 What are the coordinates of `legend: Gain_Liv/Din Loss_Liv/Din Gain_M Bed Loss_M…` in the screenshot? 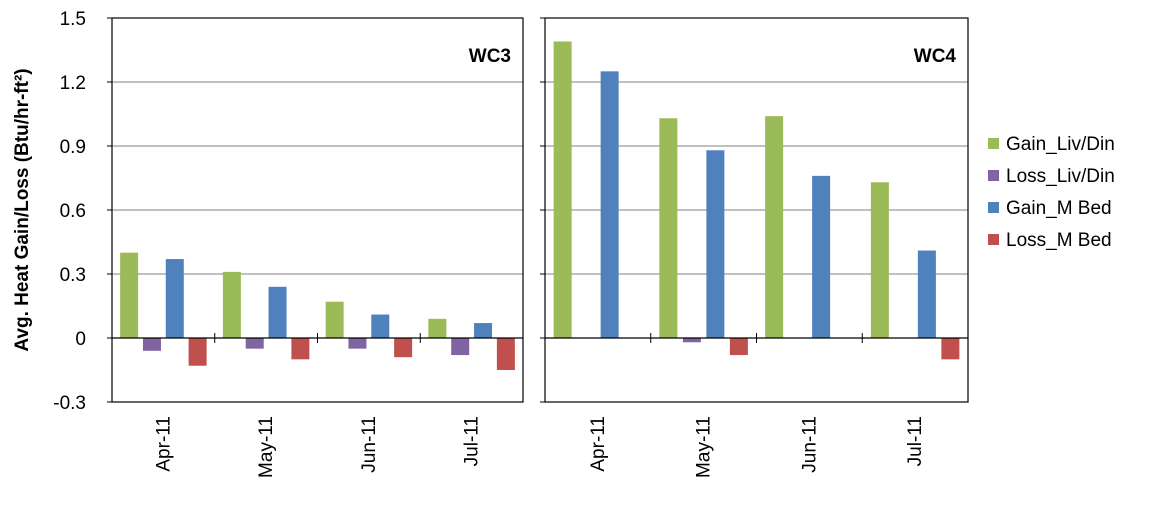 It's located at (1051, 192).